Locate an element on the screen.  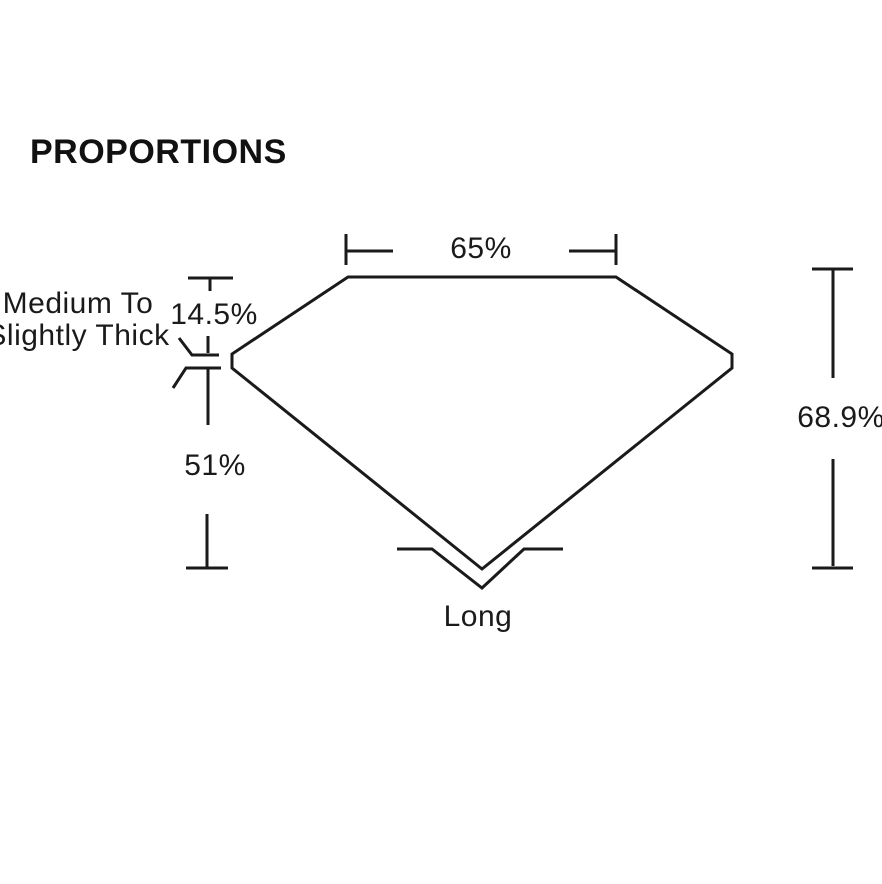
girdle-bracket-upper is located at coordinates (198, 347).